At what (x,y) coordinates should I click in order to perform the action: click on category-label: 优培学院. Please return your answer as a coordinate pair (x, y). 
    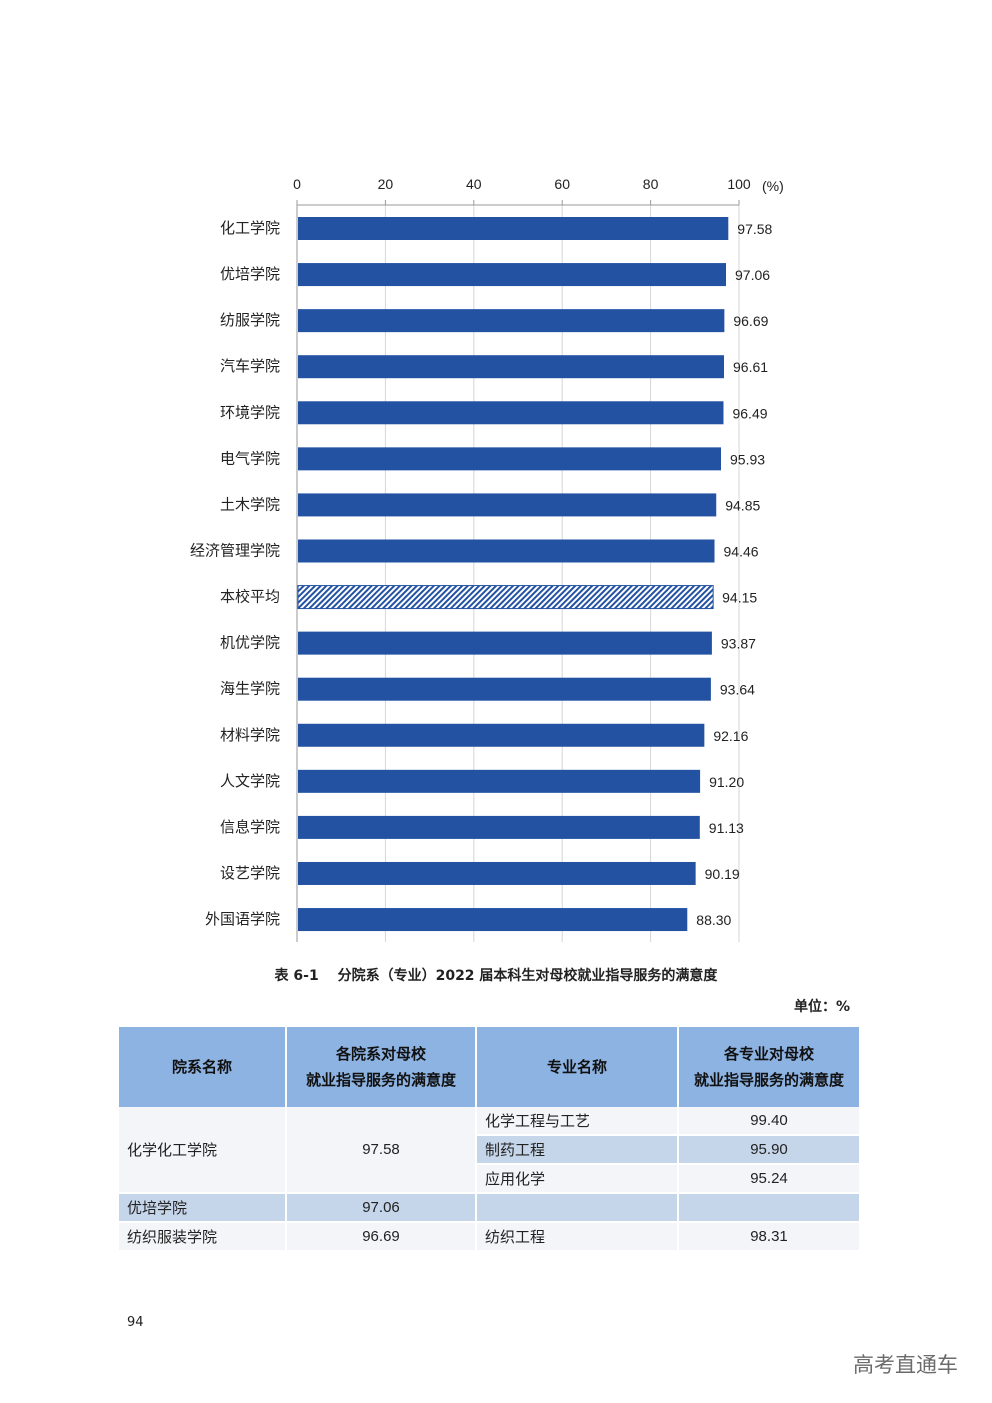
    Looking at the image, I should click on (250, 274).